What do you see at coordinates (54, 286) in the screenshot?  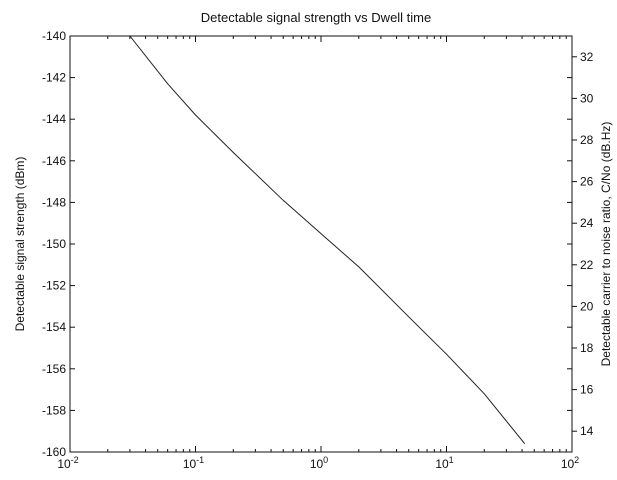 I see `y-tick-label: -152` at bounding box center [54, 286].